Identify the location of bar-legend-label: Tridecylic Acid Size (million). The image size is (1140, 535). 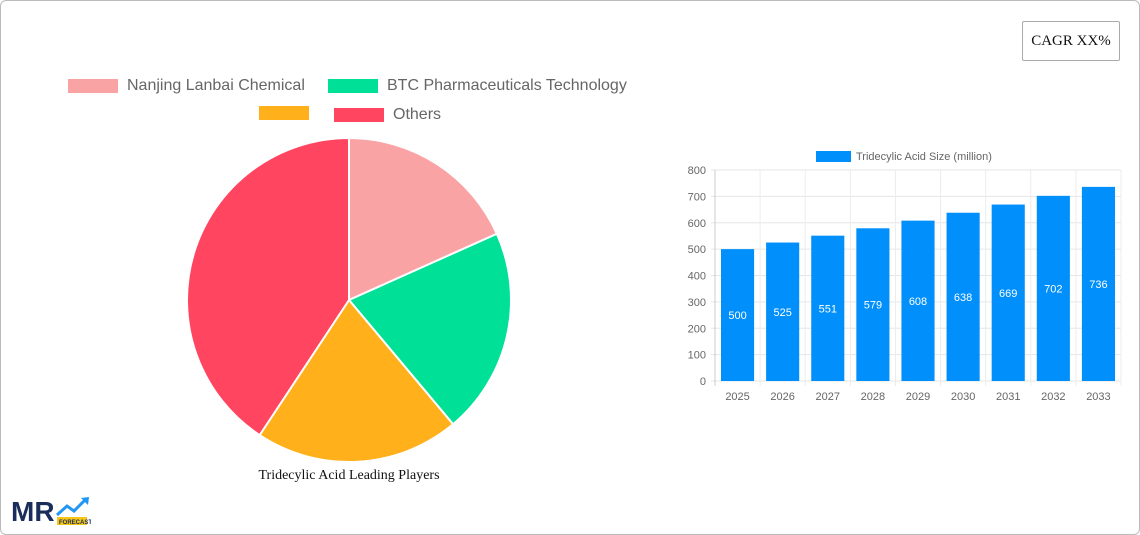
(924, 157).